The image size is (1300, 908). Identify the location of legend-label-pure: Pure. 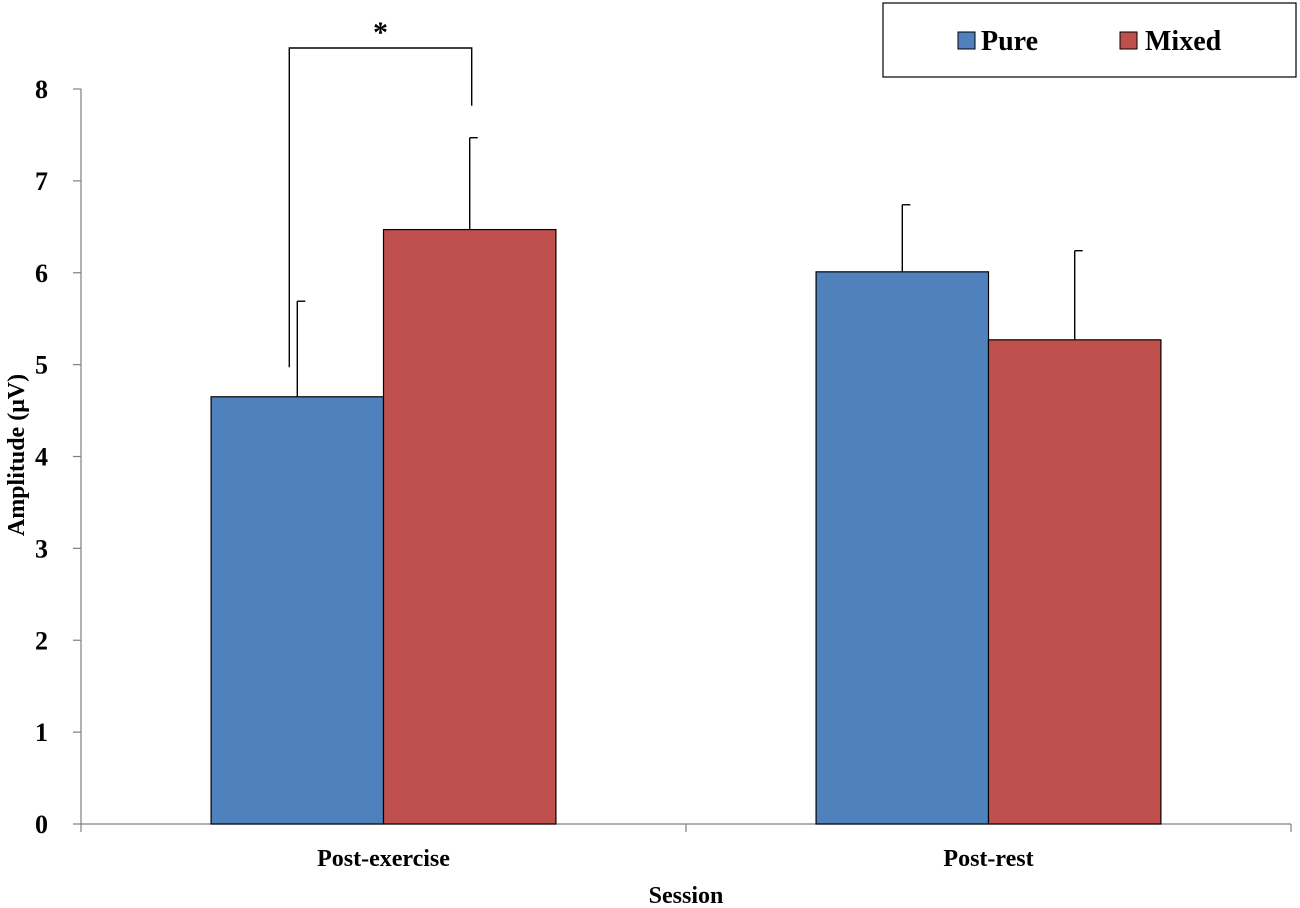
(1009, 41).